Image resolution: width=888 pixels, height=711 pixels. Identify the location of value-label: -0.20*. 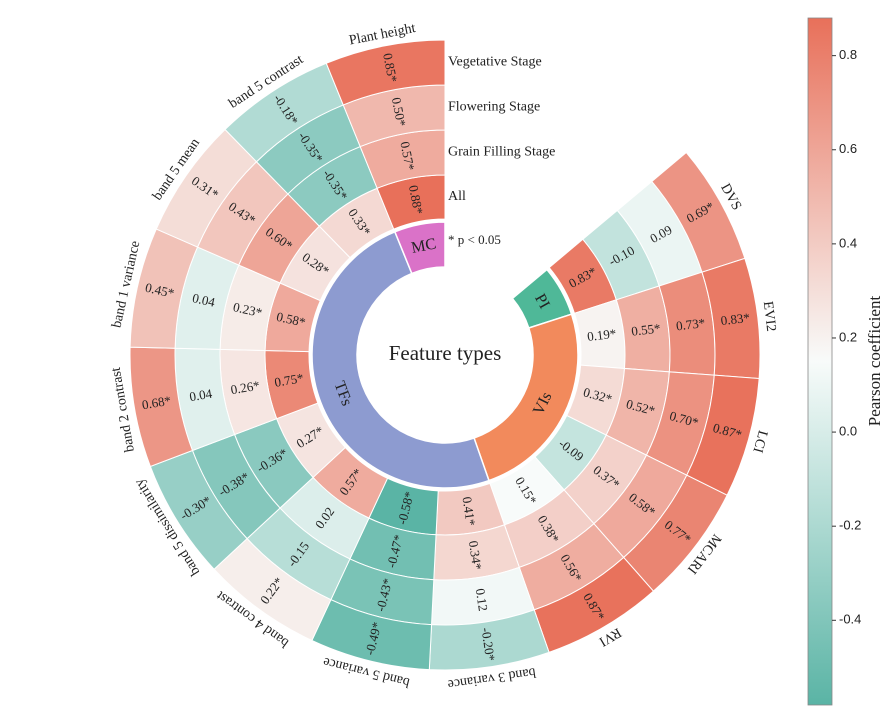
(488, 644).